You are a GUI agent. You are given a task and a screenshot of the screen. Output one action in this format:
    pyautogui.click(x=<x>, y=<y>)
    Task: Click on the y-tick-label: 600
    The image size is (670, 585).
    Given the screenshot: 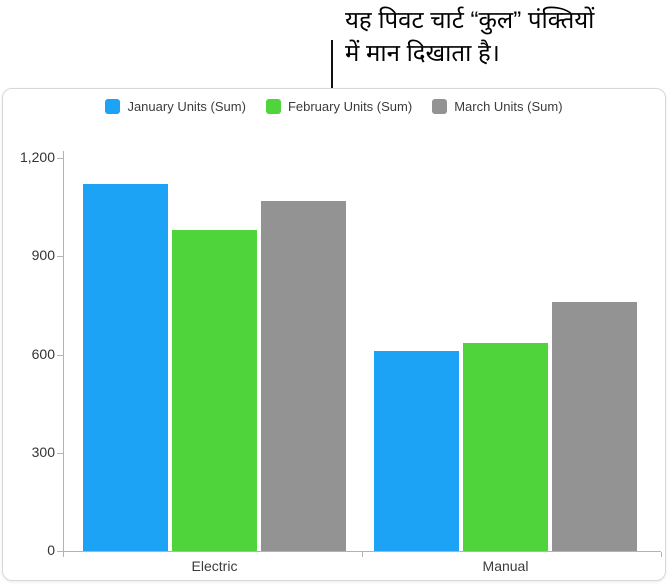 What is the action you would take?
    pyautogui.click(x=43, y=353)
    